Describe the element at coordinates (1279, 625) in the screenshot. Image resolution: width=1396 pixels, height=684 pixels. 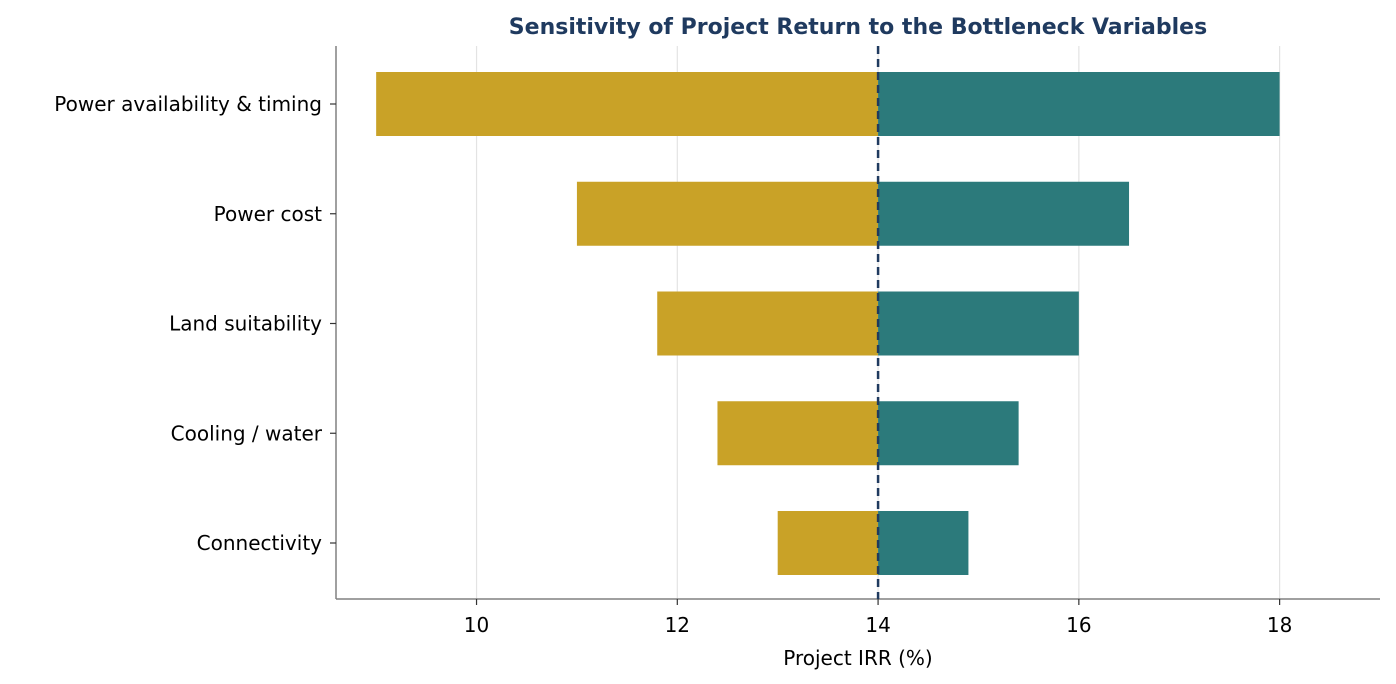
I see `x-tick-label-18: 18` at that location.